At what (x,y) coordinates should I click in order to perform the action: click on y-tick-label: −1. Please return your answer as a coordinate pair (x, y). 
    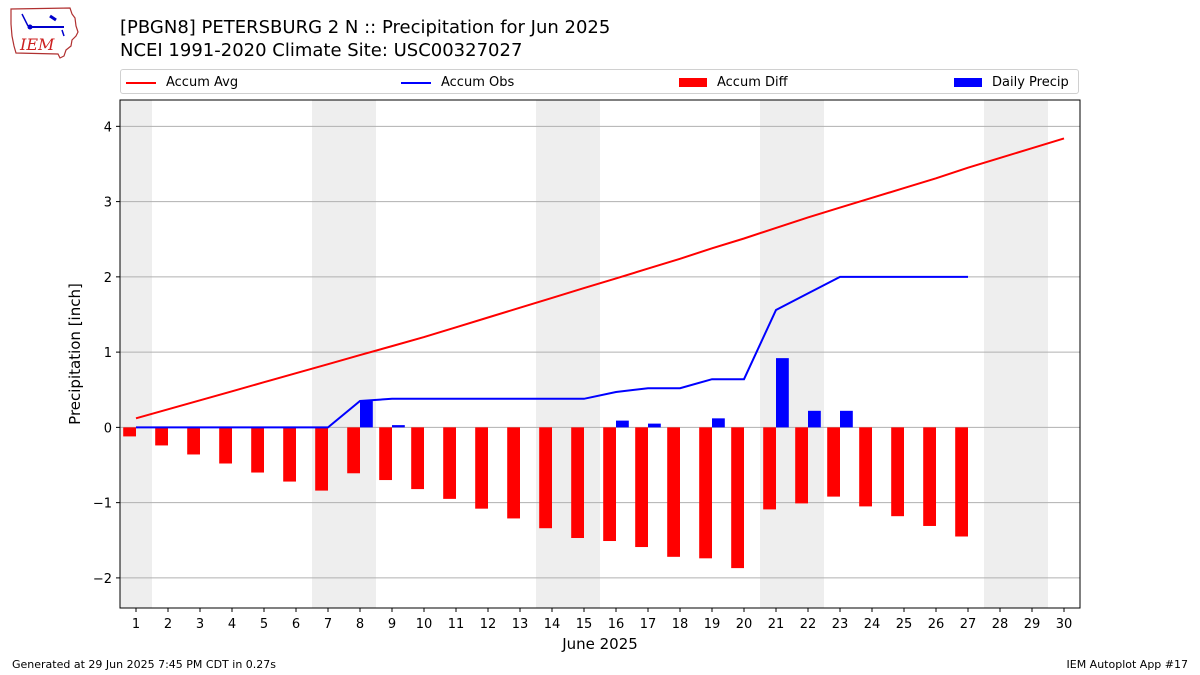
    Looking at the image, I should click on (102, 504).